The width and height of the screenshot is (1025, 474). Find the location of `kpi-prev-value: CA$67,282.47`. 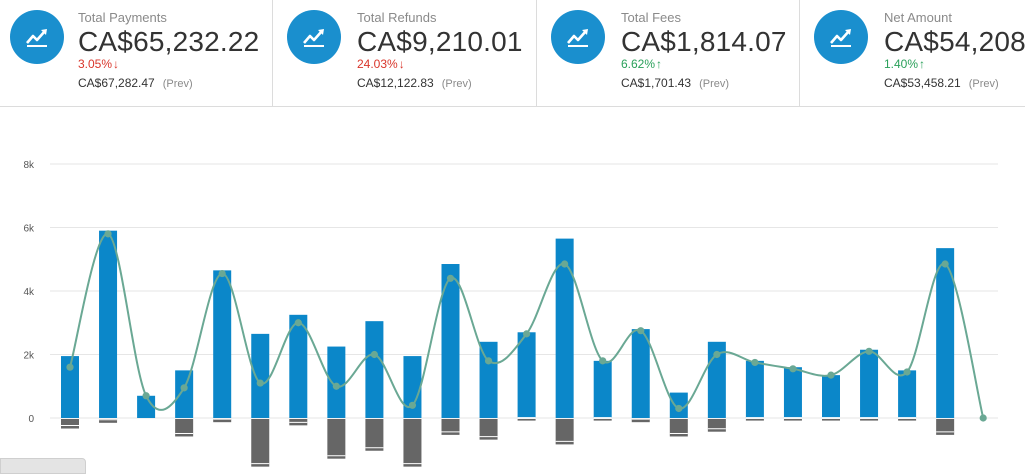

kpi-prev-value: CA$67,282.47 is located at coordinates (116, 83).